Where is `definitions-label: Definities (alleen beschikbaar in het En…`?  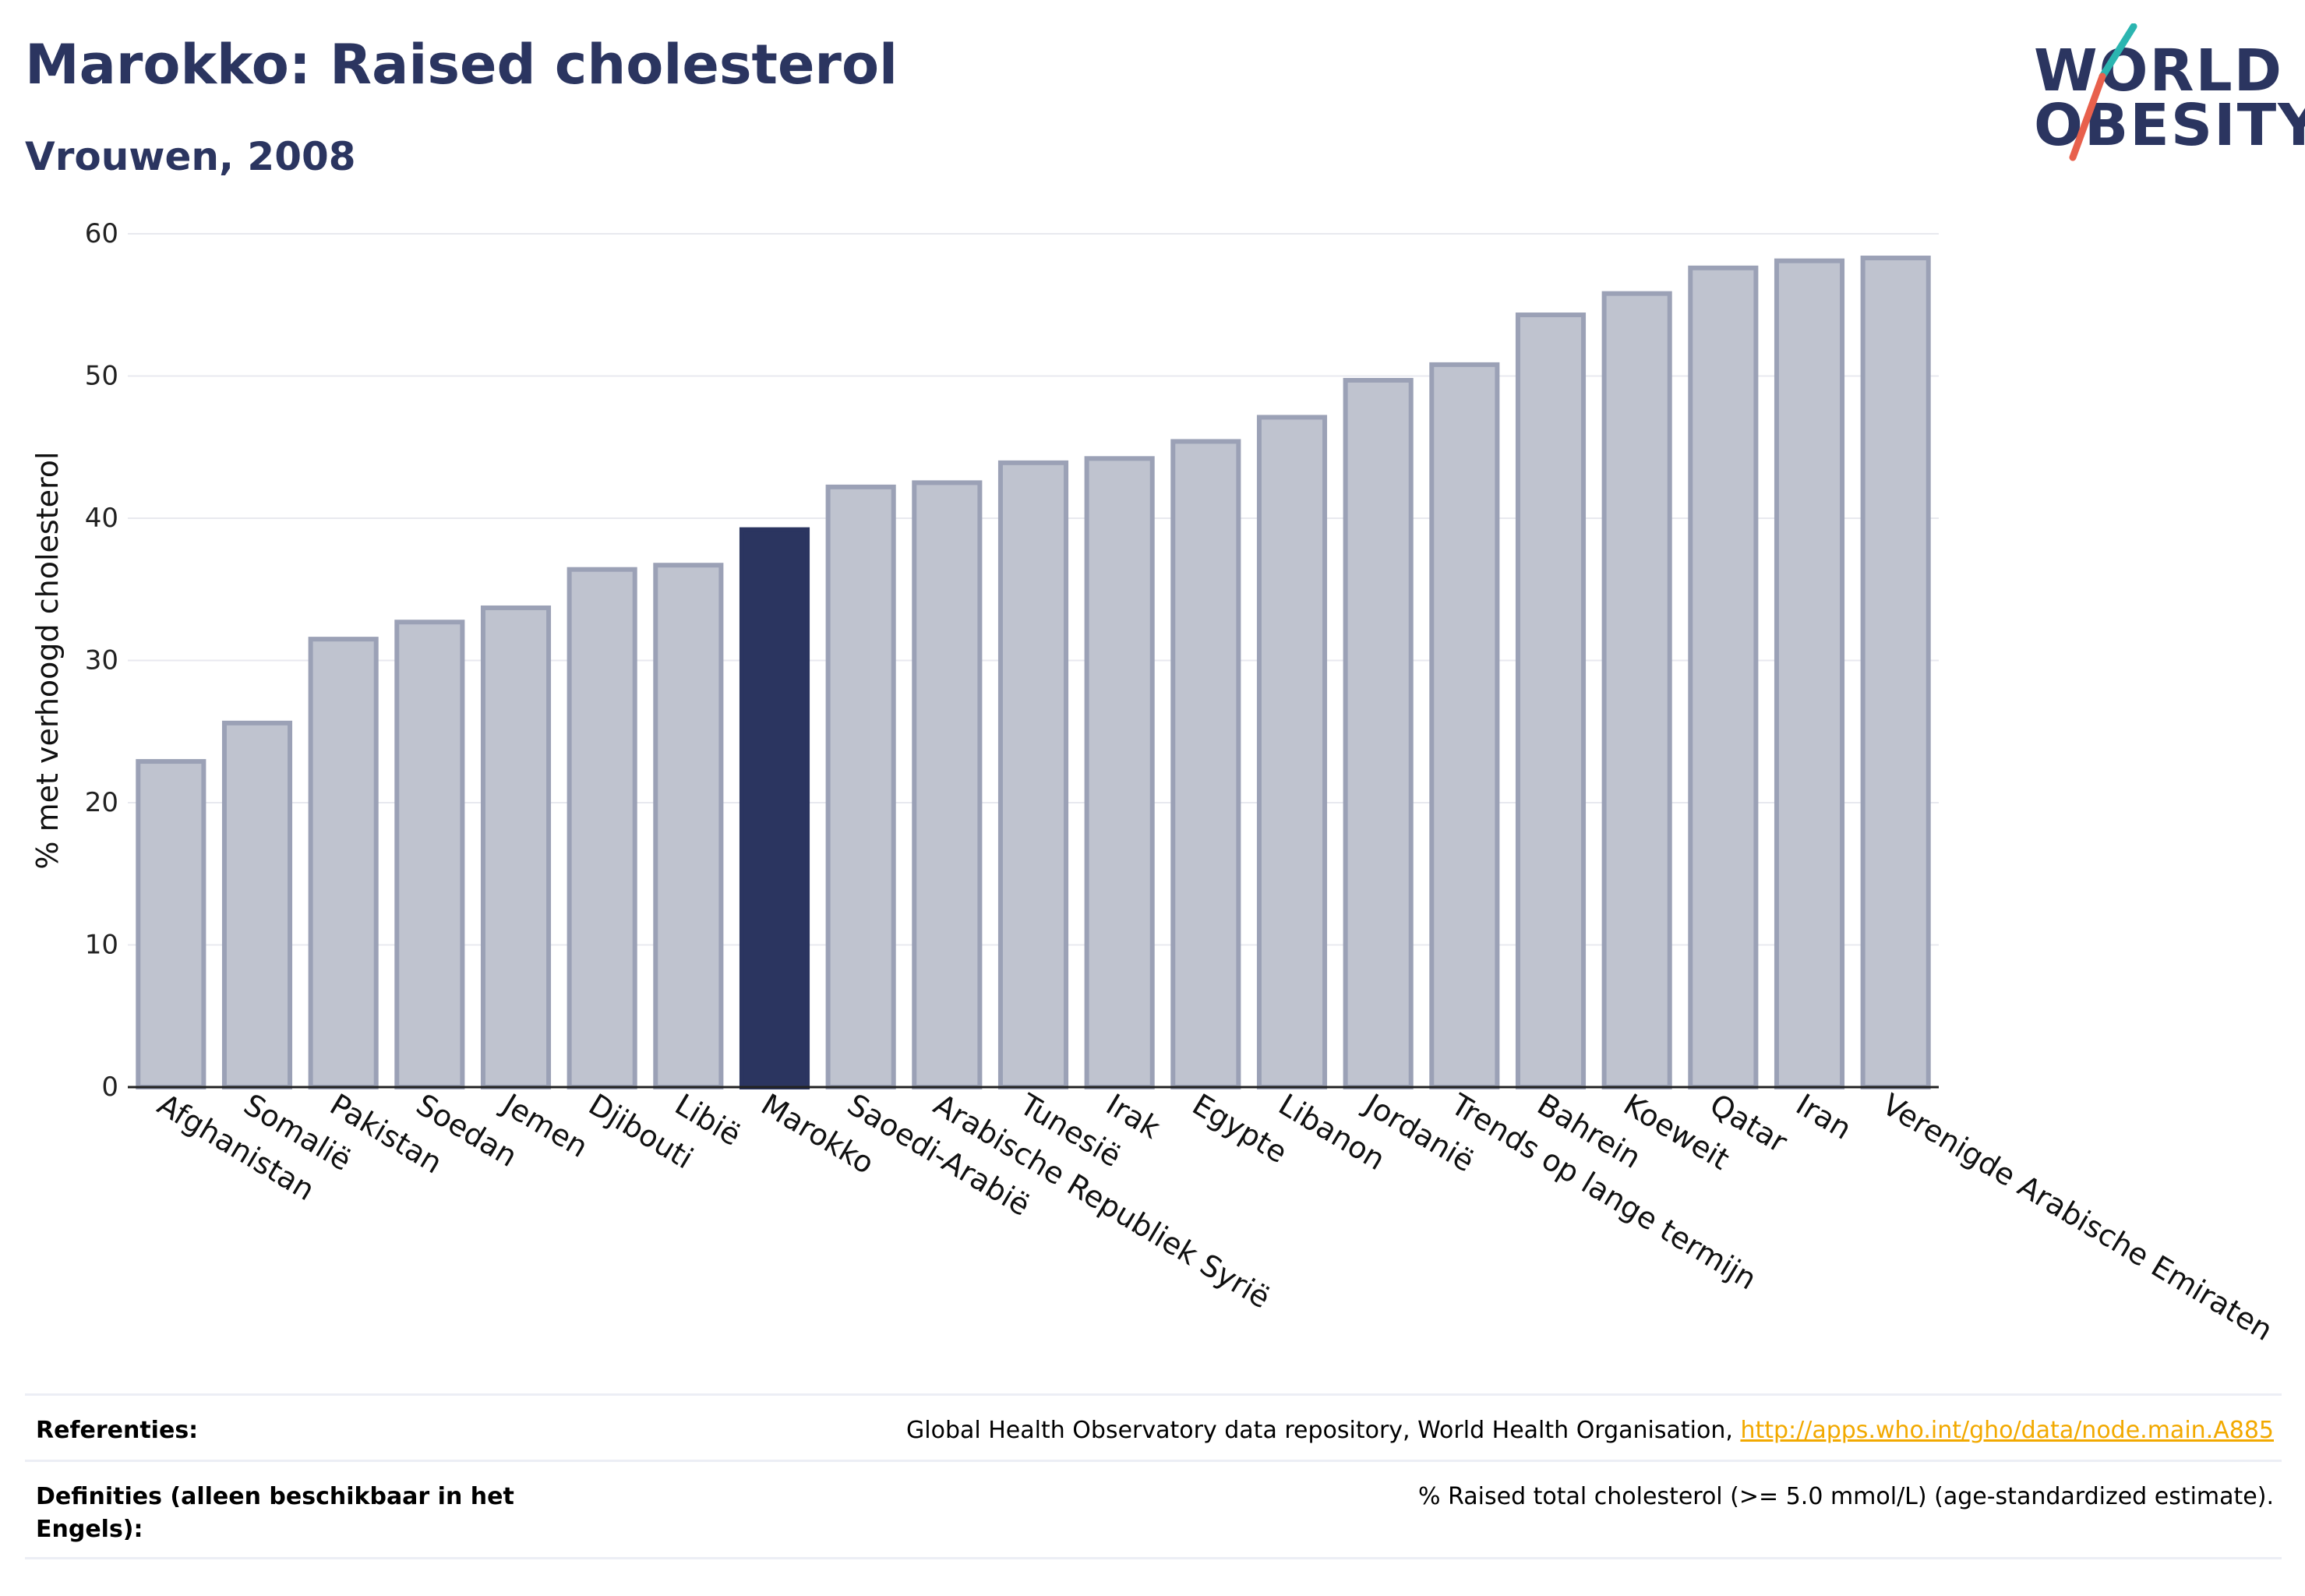 definitions-label: Definities (alleen beschikbaar in het En… is located at coordinates (275, 1513).